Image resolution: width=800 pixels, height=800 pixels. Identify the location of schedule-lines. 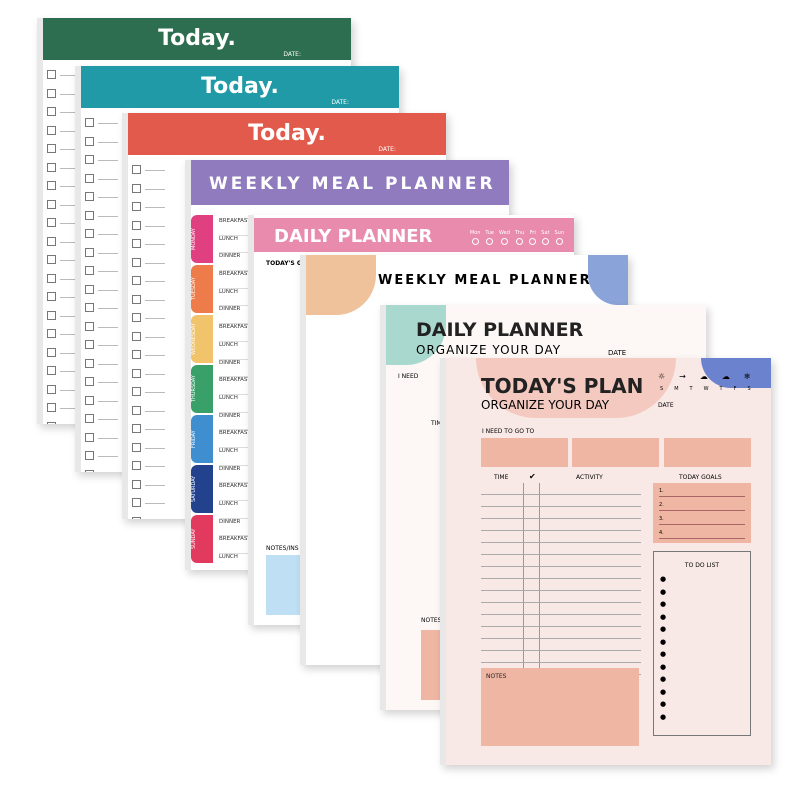
(561, 579).